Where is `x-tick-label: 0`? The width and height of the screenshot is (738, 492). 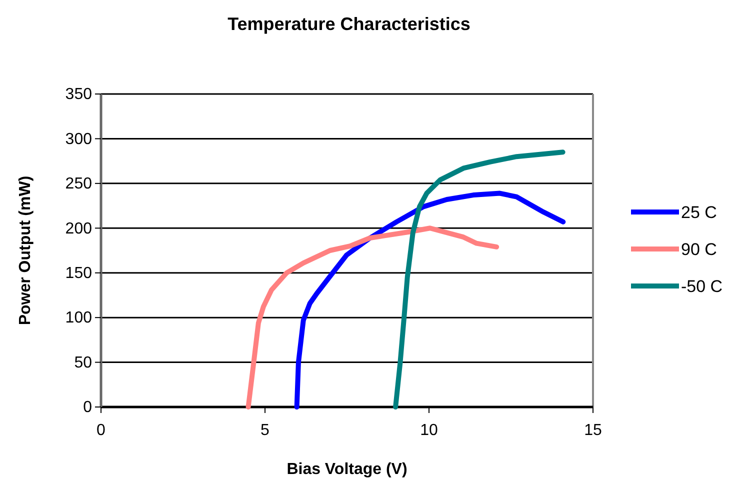
x-tick-label: 0 is located at coordinates (101, 431).